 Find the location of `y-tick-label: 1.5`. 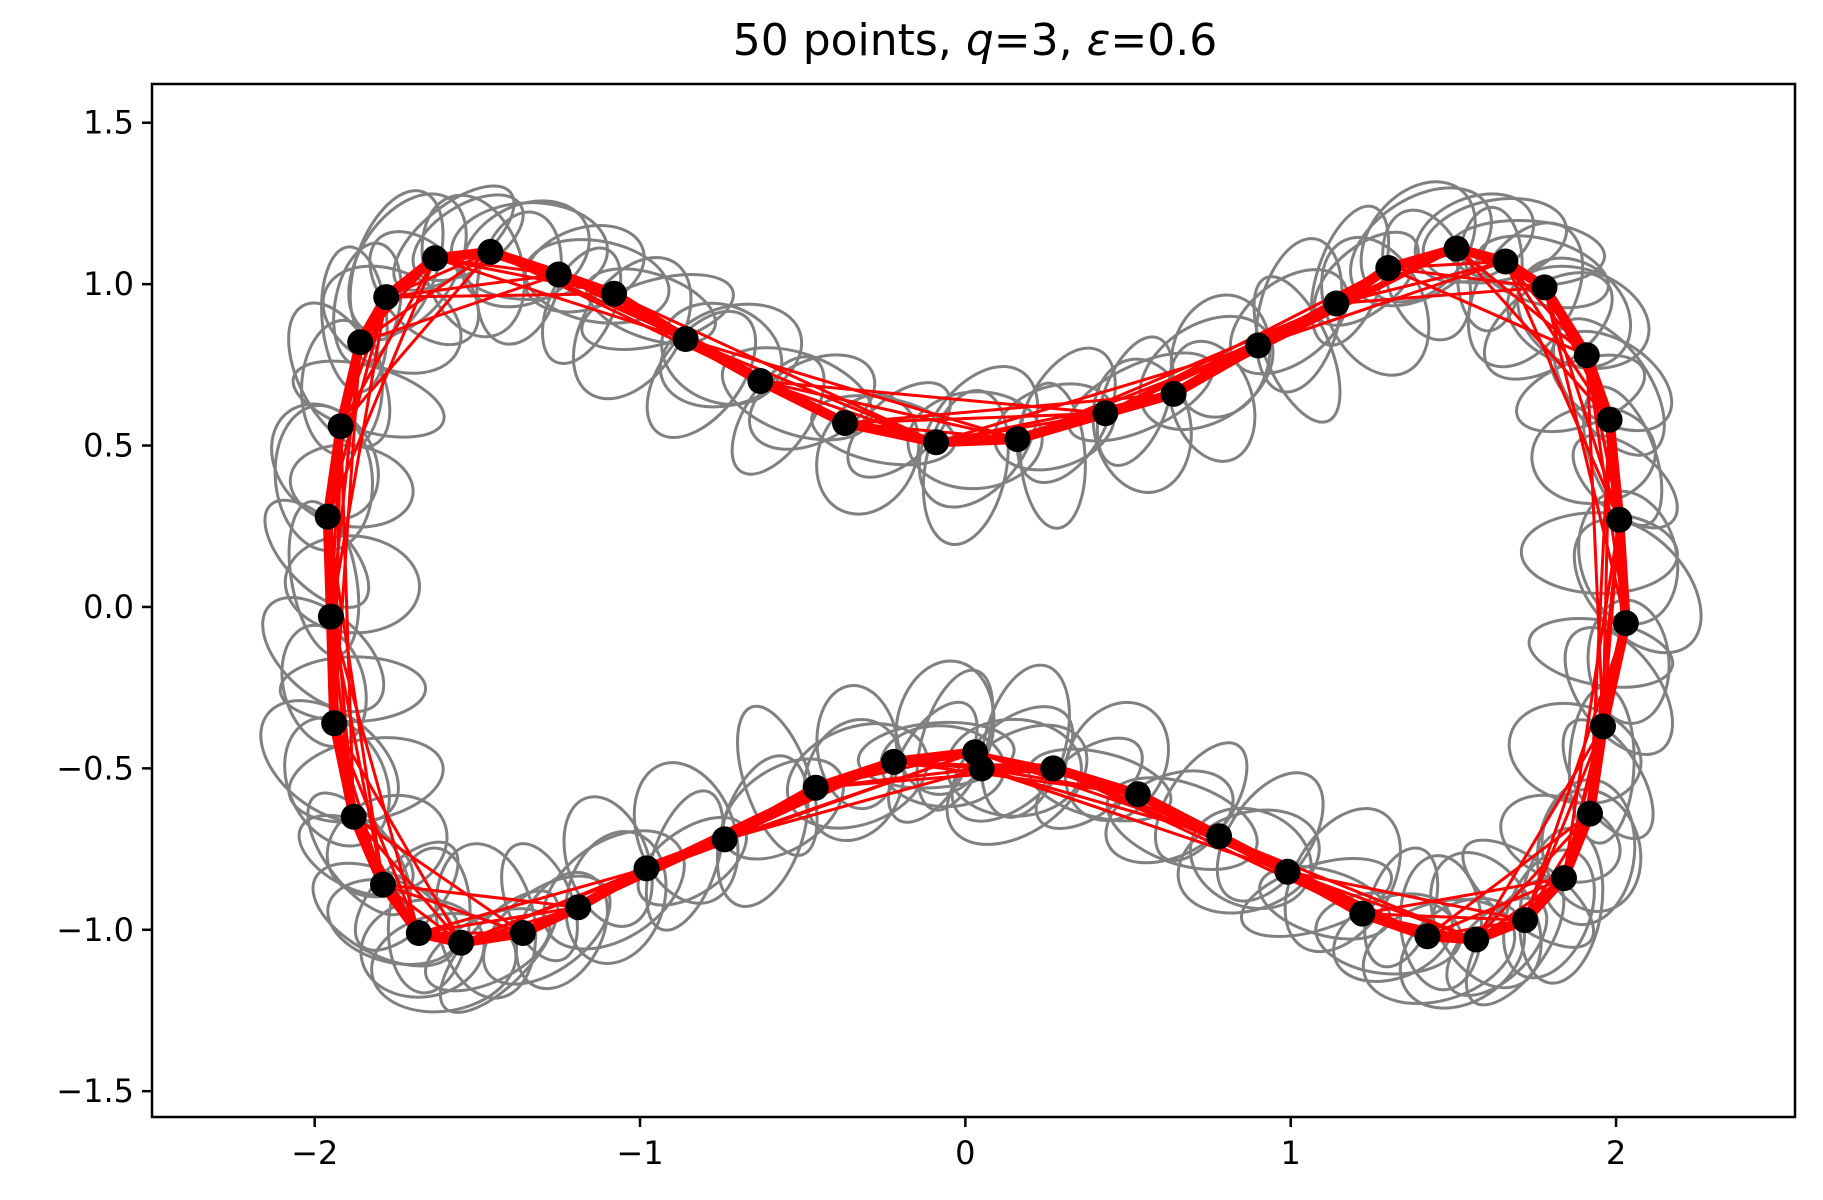

y-tick-label: 1.5 is located at coordinates (108, 123).